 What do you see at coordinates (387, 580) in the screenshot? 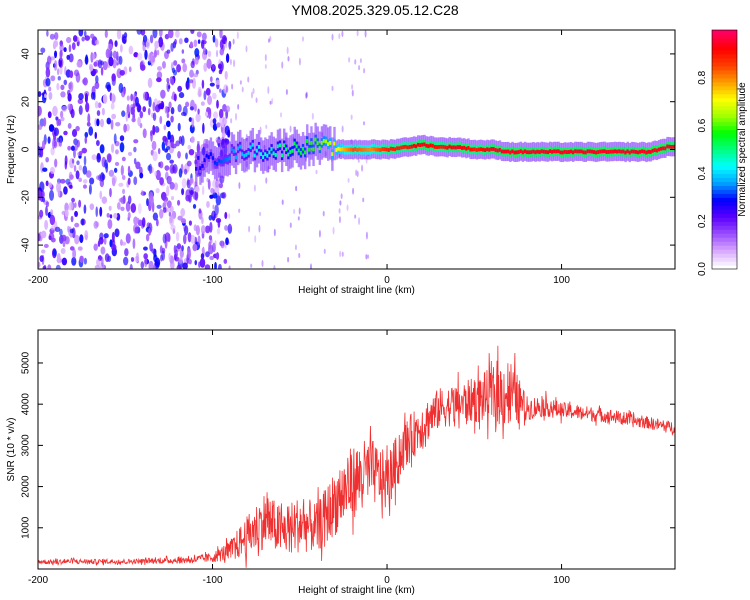
I see `x-tick-label: 0` at bounding box center [387, 580].